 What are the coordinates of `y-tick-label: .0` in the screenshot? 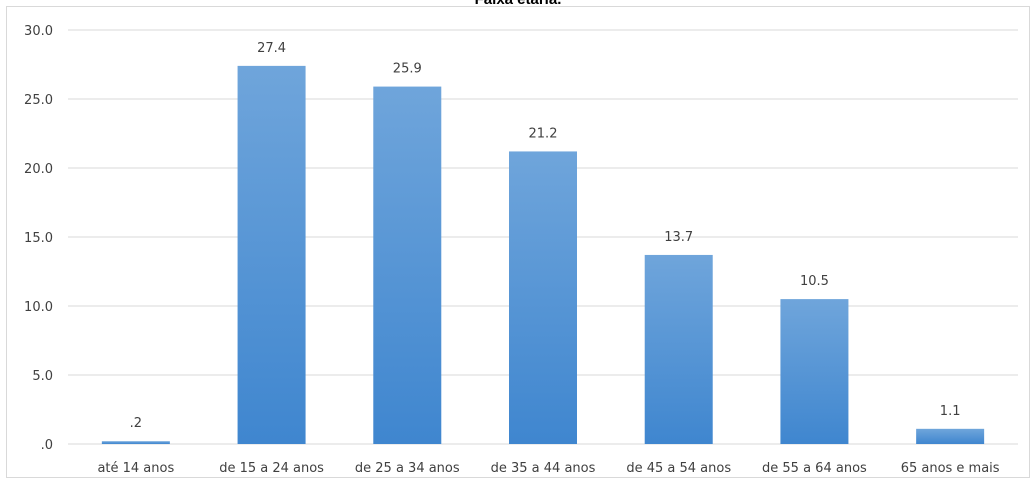 It's located at (47, 445).